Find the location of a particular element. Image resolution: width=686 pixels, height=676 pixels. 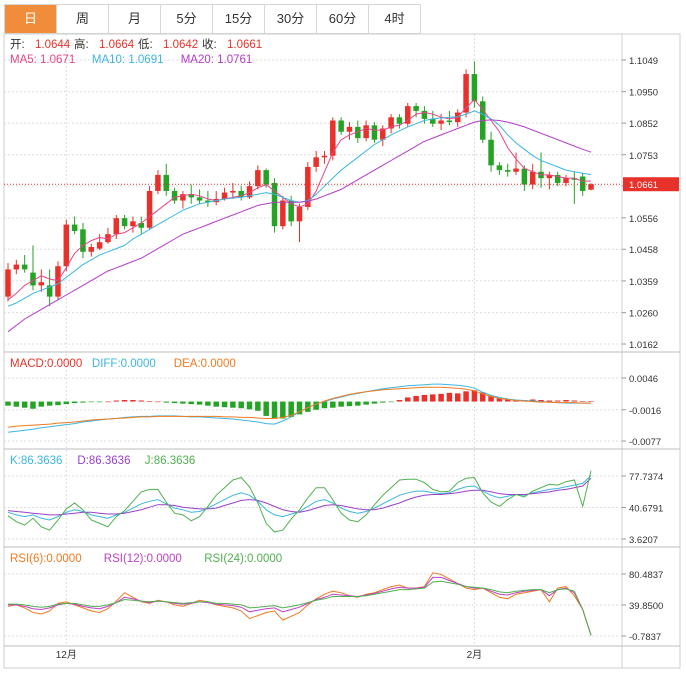

kdj-legend: D:86.3636 is located at coordinates (103, 461).